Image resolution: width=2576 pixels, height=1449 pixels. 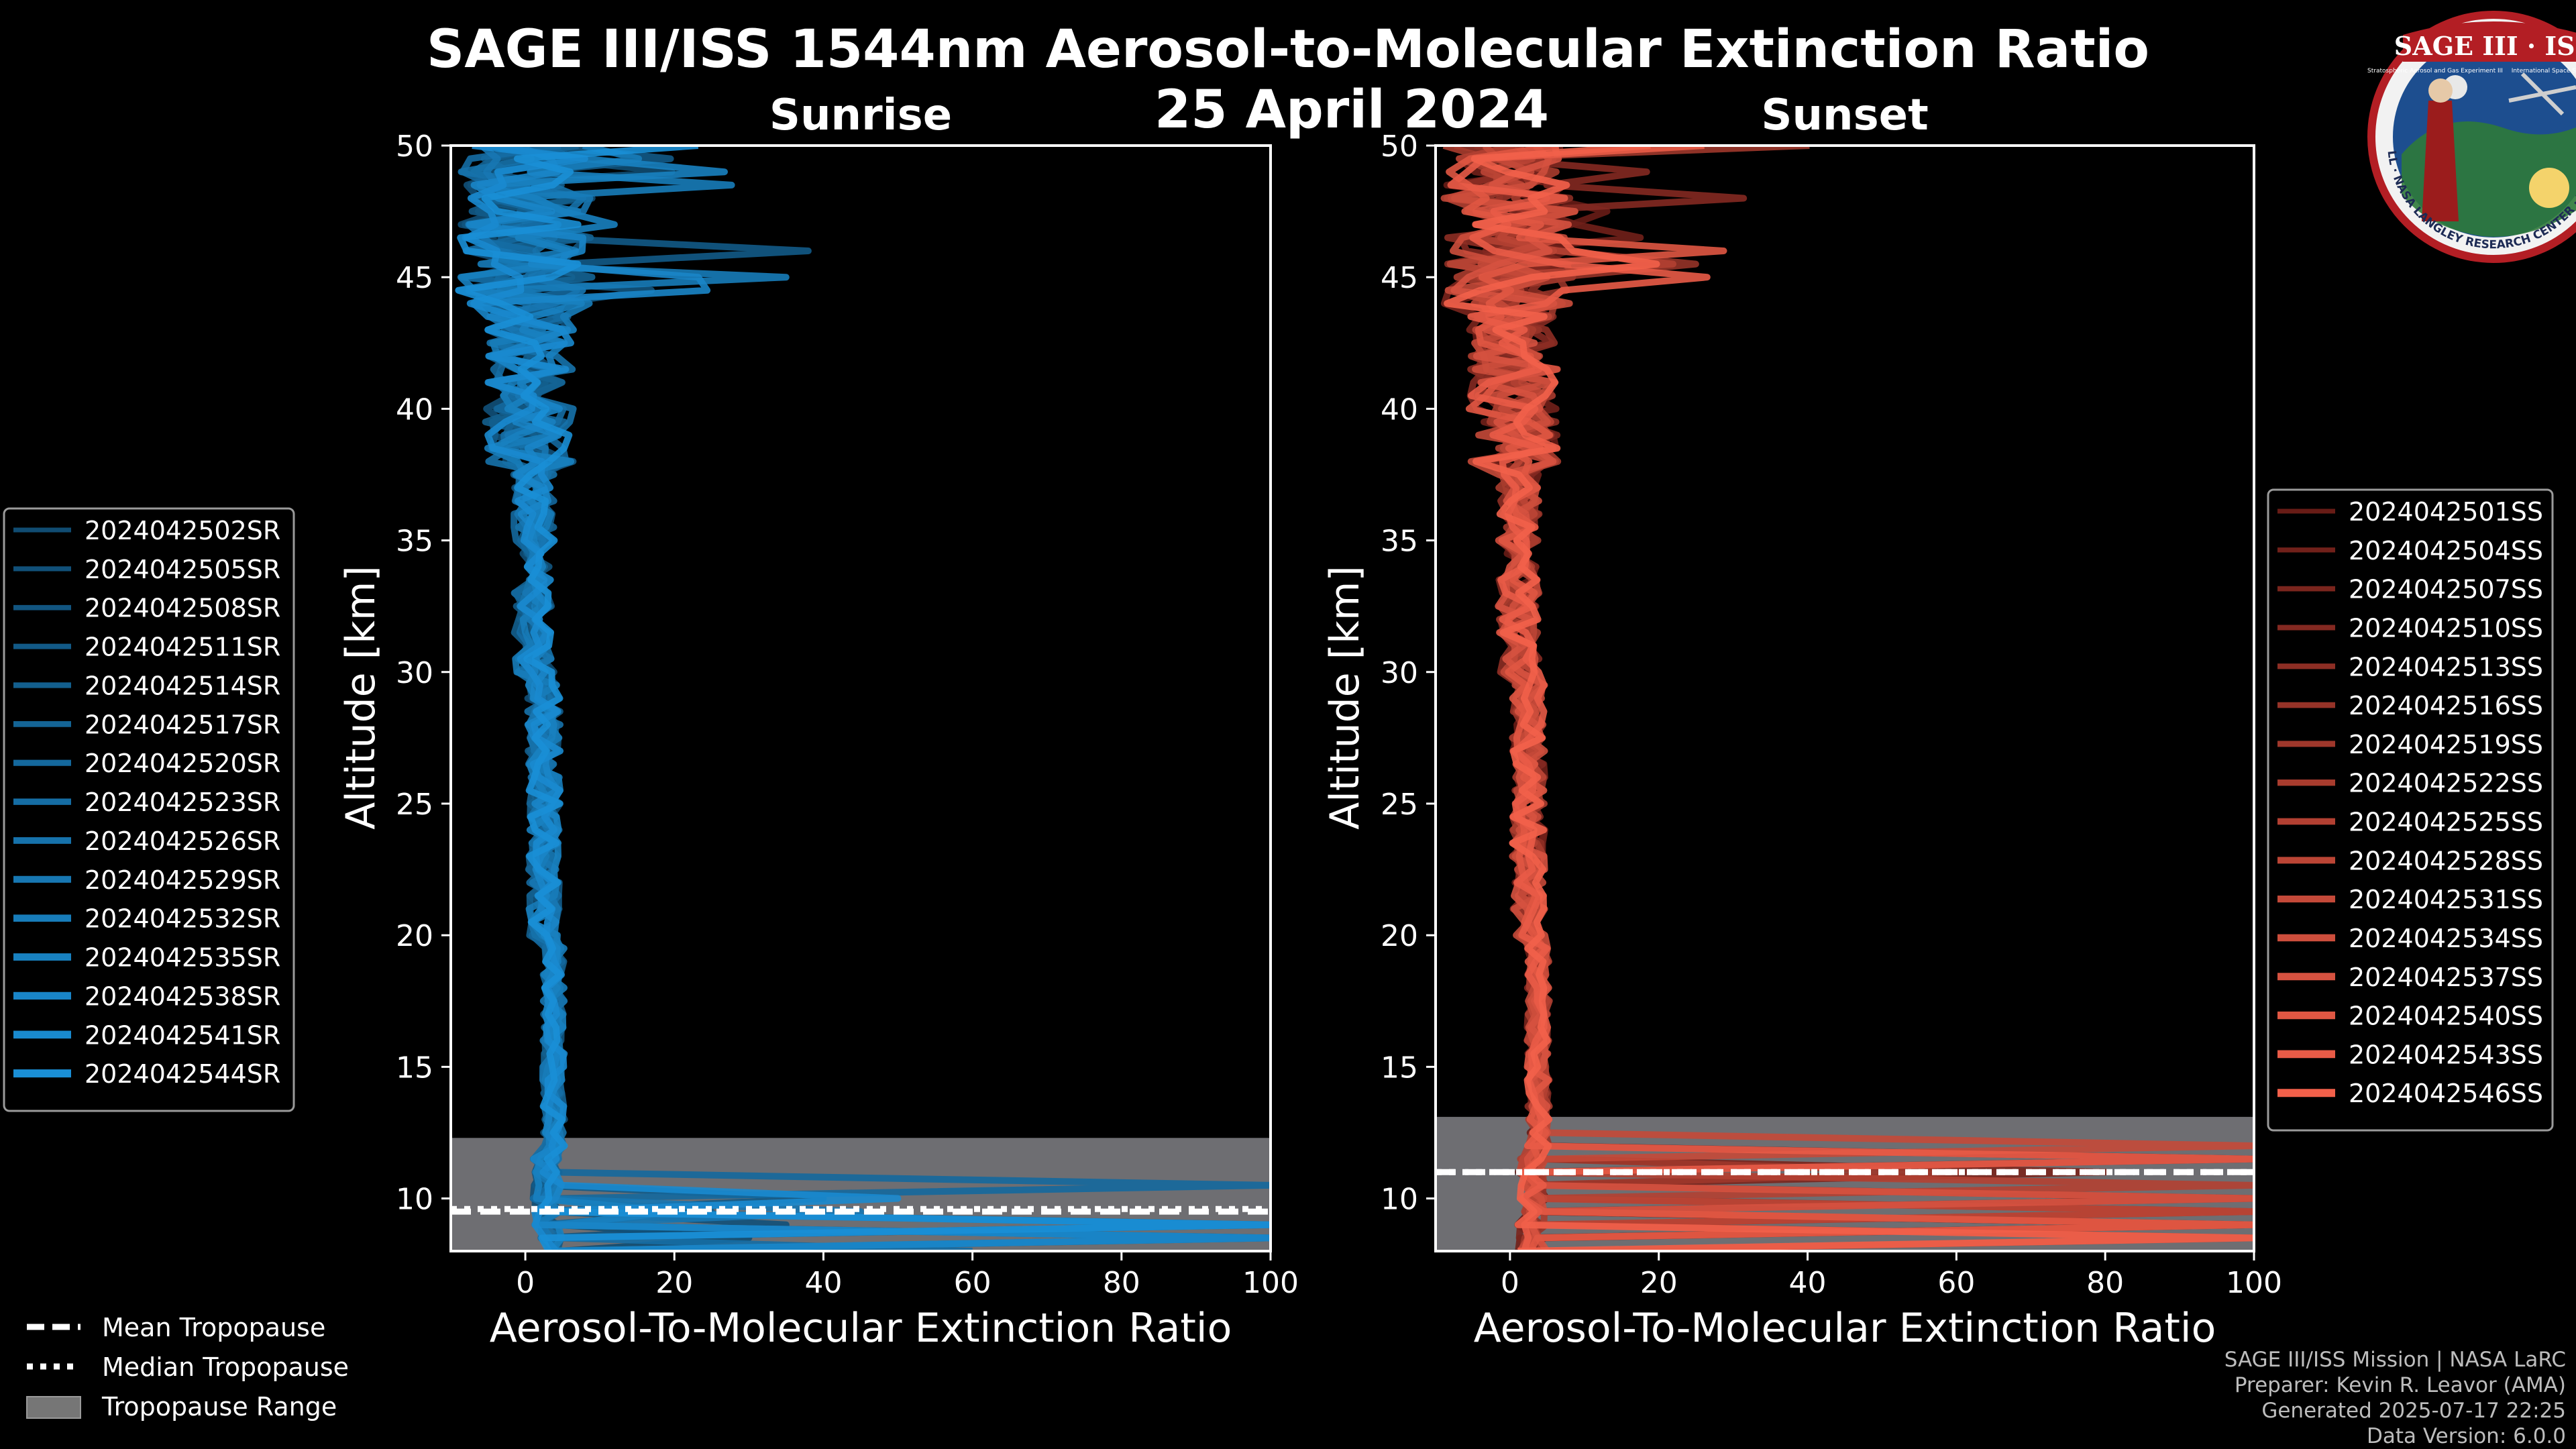 I want to click on sunrise-legend-label: 2024042511SR, so click(x=182, y=647).